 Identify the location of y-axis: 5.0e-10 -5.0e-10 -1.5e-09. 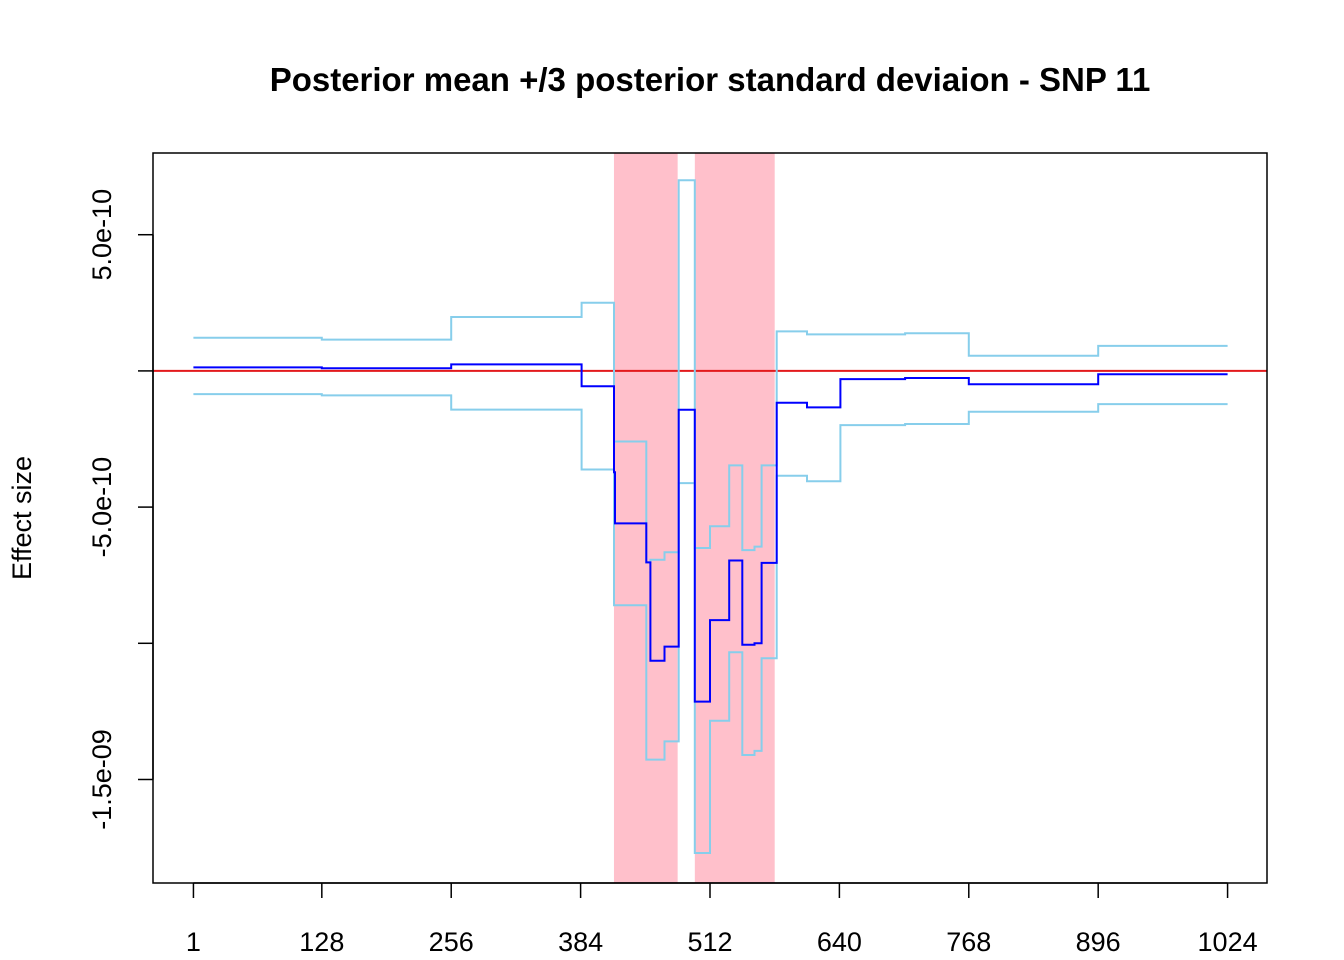
(120, 509).